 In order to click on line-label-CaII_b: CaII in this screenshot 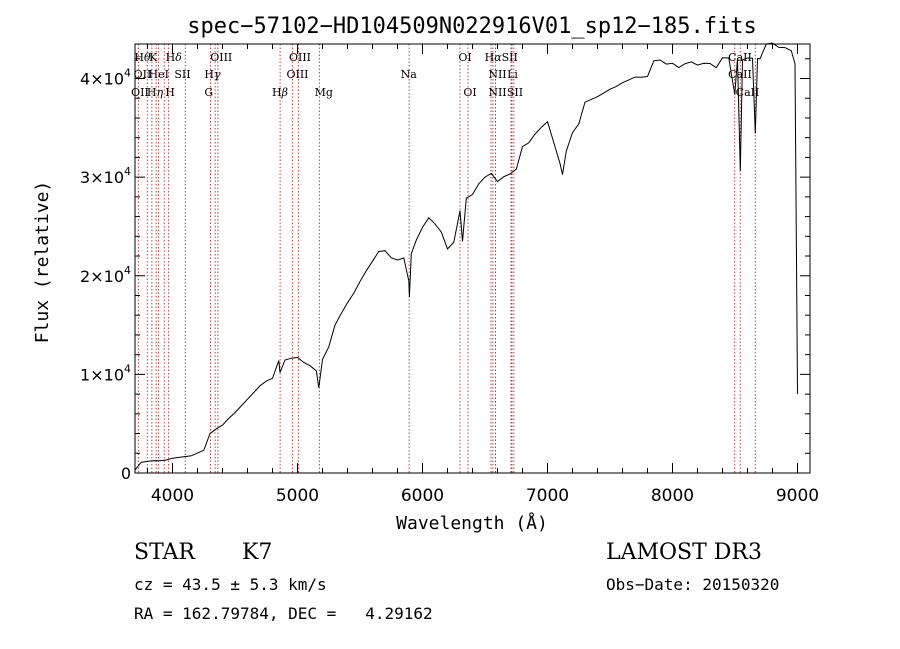, I will do `click(740, 74)`.